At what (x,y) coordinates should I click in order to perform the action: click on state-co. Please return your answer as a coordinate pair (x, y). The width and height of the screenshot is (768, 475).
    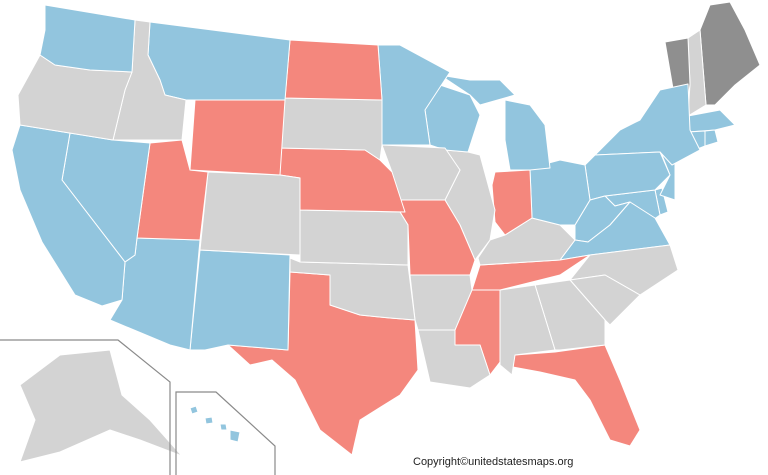
    Looking at the image, I should click on (250, 213).